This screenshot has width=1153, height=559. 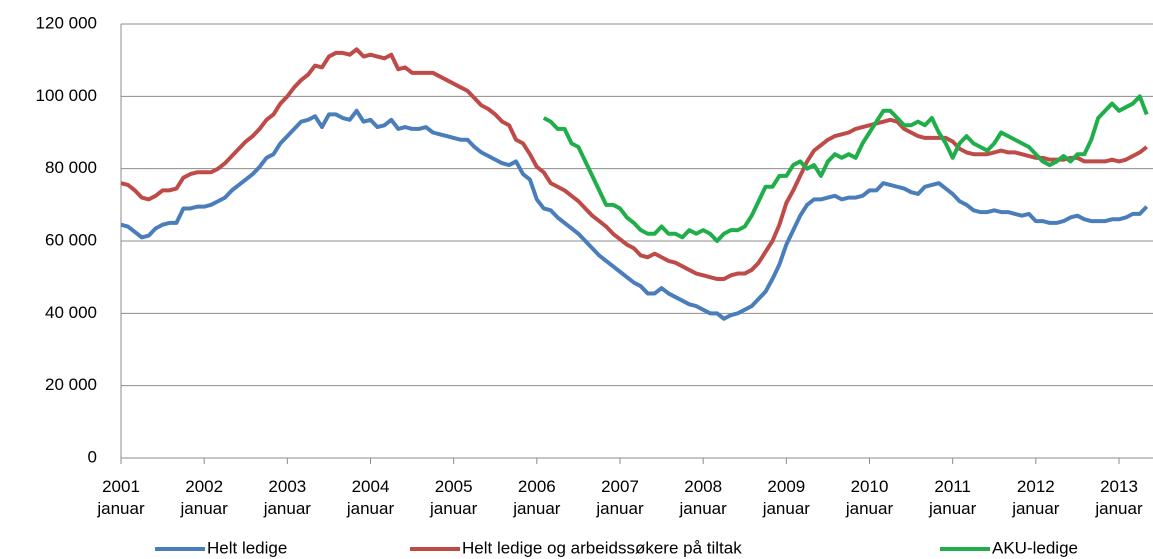 I want to click on x-tick-label: 2003 januar, so click(x=287, y=497).